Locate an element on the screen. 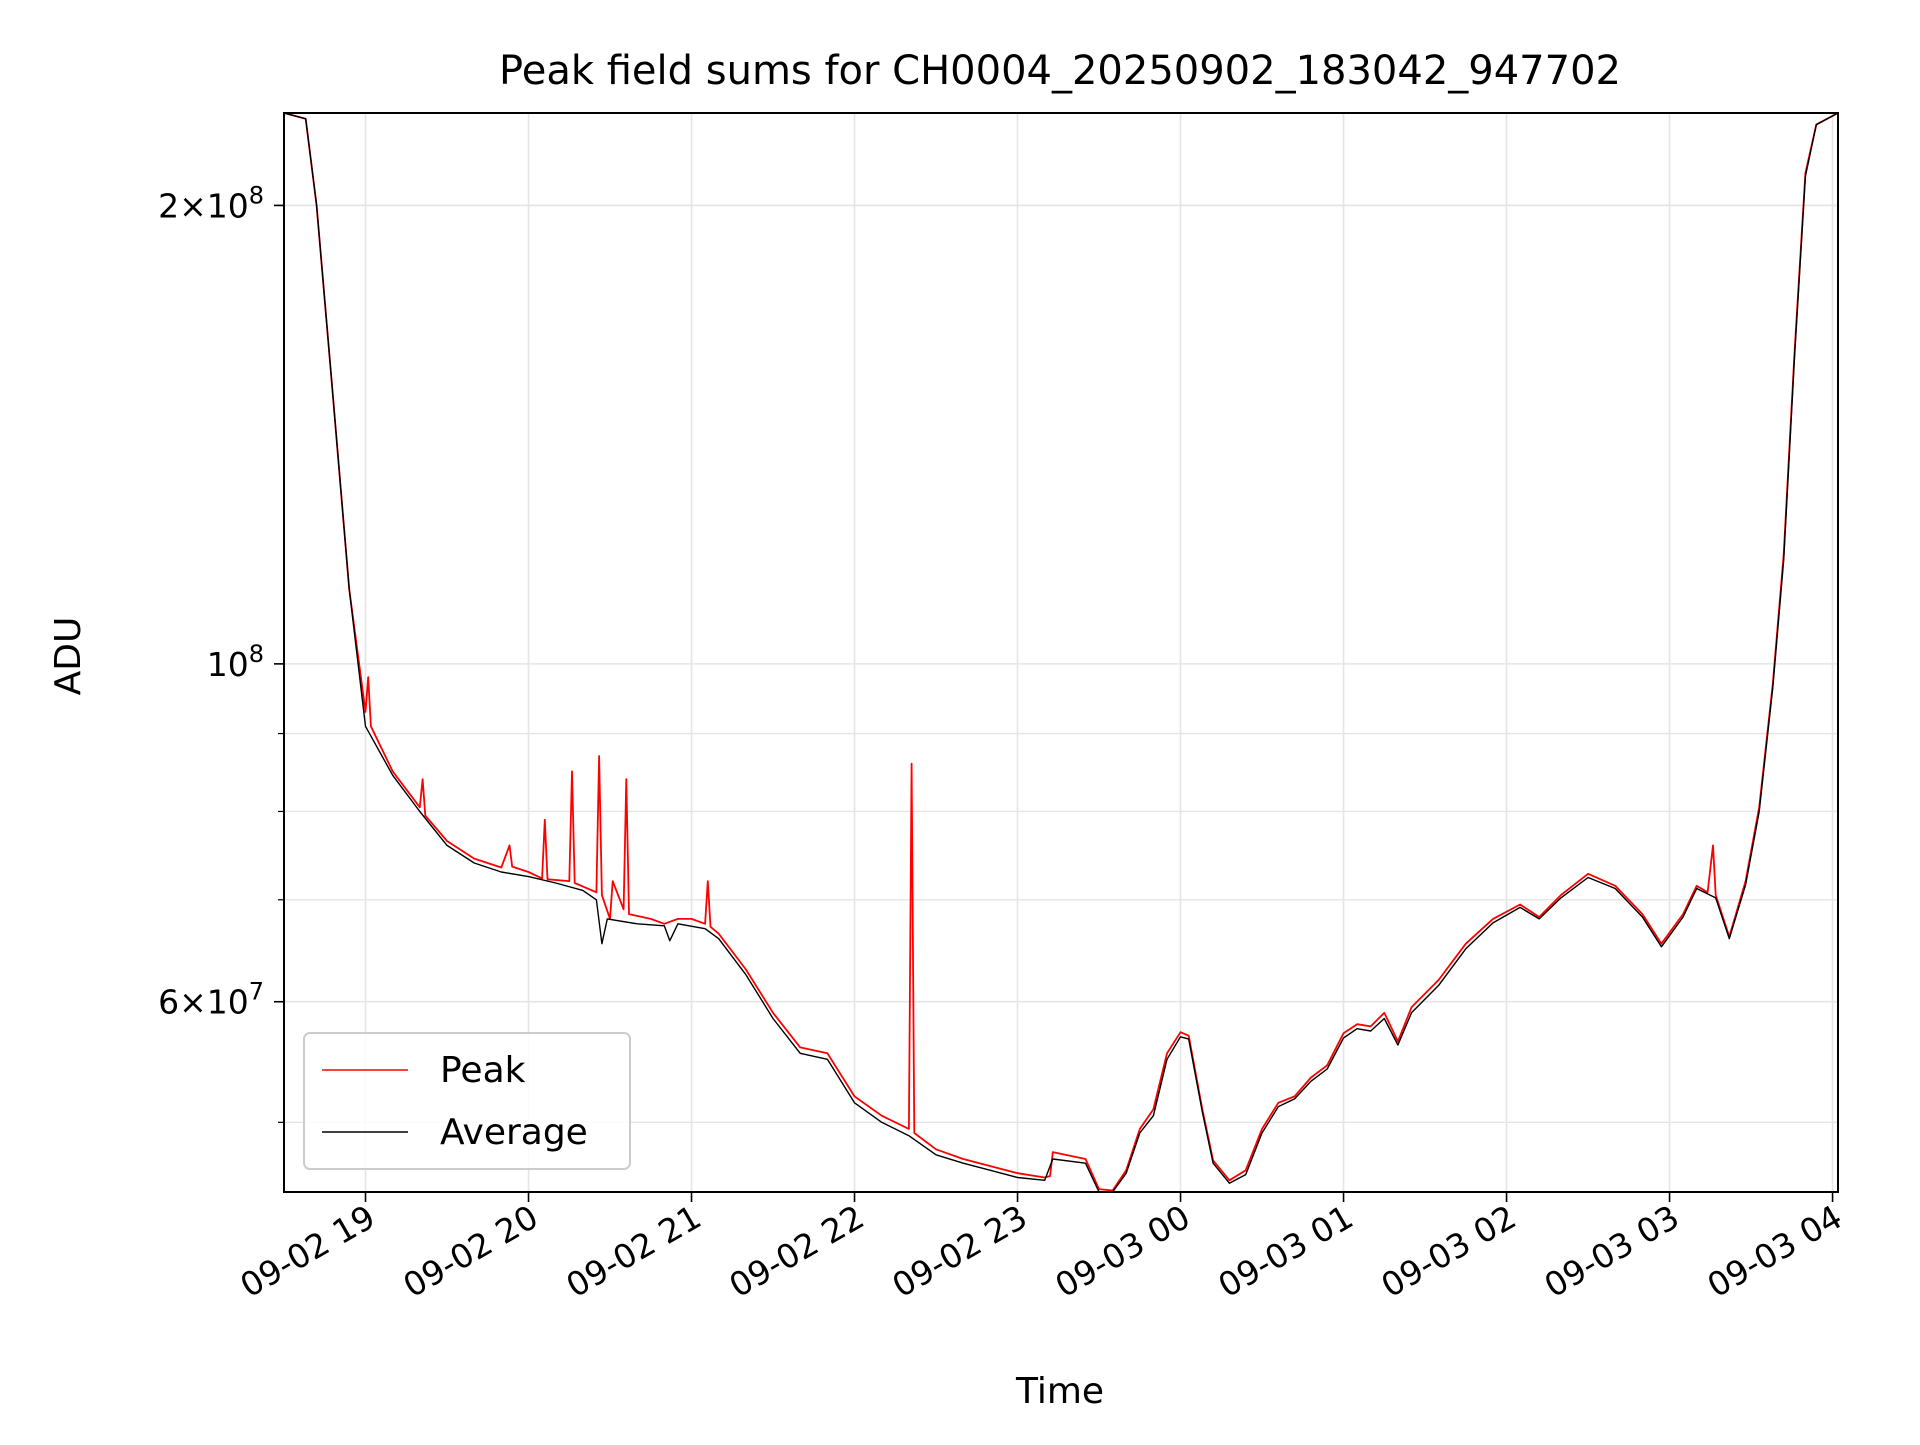 The width and height of the screenshot is (1920, 1445). x-axis-label: Time is located at coordinates (1059, 1391).